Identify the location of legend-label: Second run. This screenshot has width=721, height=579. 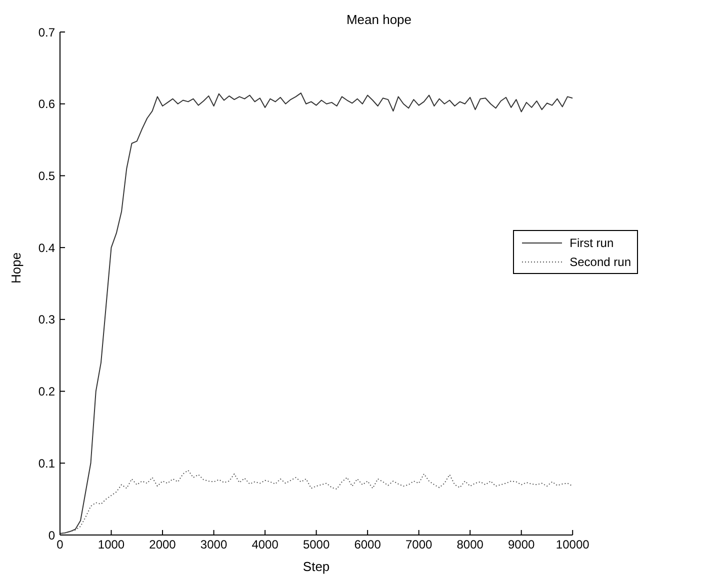
(600, 261).